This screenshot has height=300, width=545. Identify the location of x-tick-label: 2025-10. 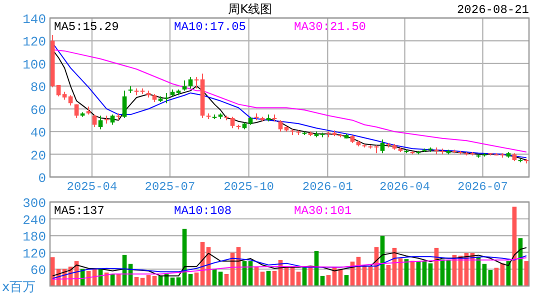
(249, 187).